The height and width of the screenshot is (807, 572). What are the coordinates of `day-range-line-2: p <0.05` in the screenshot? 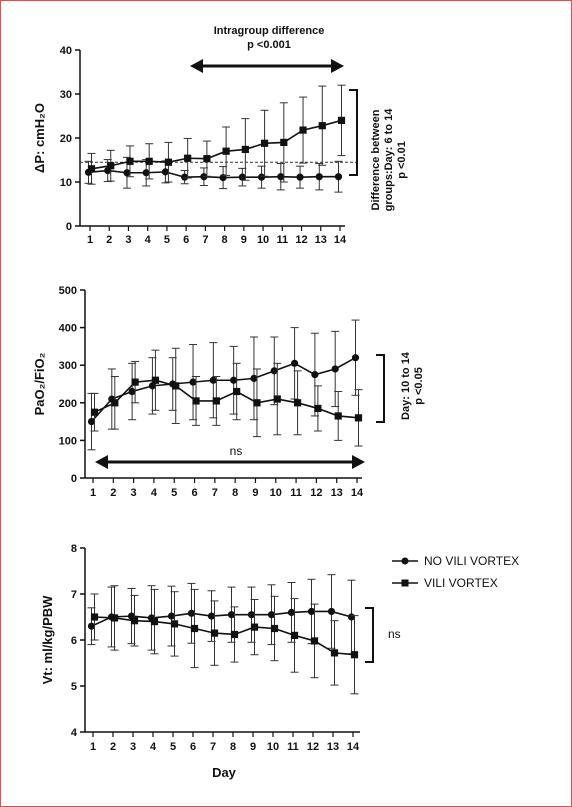 It's located at (419, 386).